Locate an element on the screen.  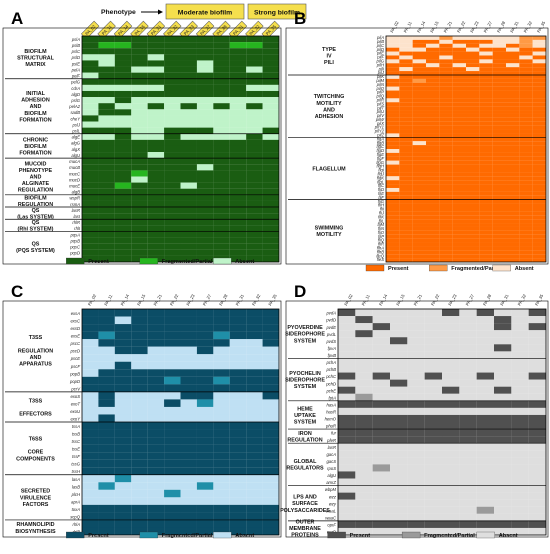
gene-label: fliG is located at coordinates (381, 201).